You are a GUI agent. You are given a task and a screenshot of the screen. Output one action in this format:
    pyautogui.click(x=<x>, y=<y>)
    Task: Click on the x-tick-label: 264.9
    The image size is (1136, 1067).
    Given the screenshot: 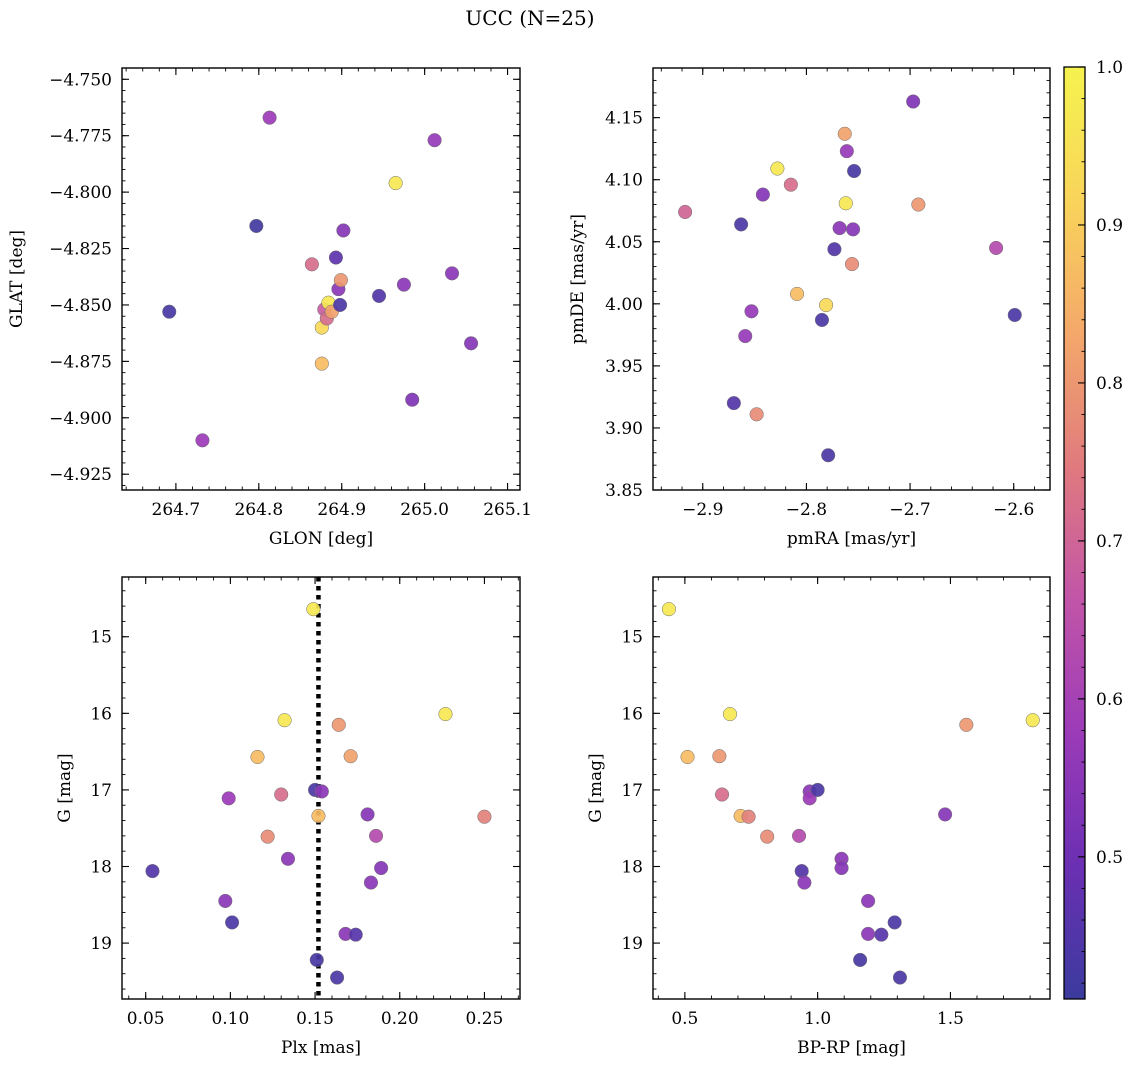 What is the action you would take?
    pyautogui.click(x=341, y=510)
    